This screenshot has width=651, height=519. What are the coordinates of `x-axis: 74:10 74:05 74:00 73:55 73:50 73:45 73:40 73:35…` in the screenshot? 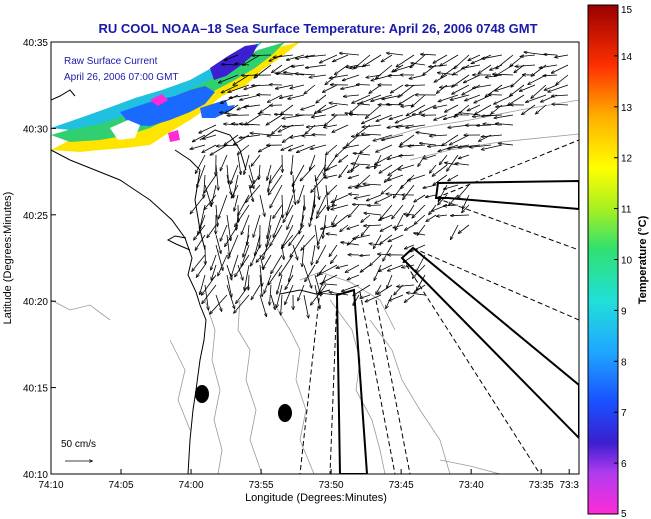 It's located at (308, 480).